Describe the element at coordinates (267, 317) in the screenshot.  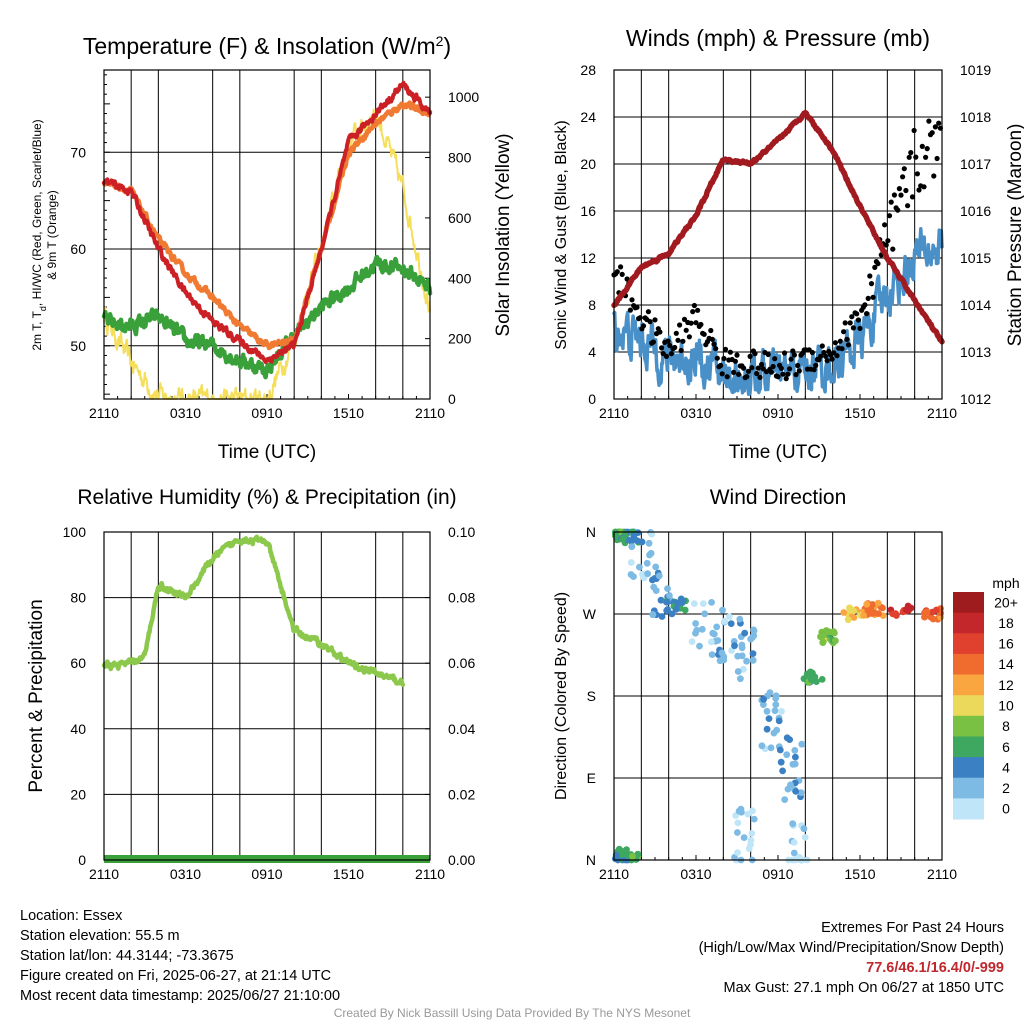
I see `dewpoint-line` at that location.